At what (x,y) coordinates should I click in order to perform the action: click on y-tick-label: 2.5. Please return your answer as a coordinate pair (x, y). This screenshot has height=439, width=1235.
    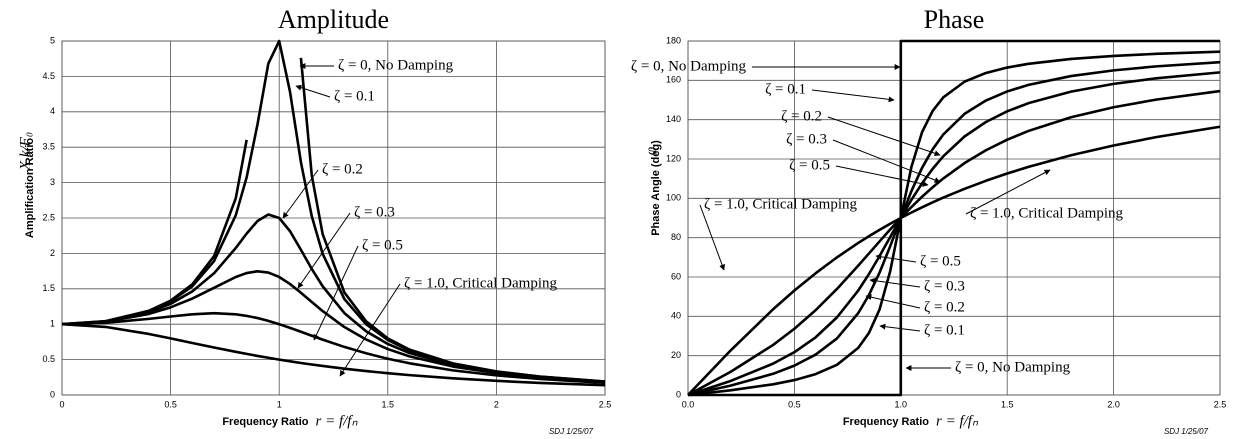
    Looking at the image, I should click on (48, 217).